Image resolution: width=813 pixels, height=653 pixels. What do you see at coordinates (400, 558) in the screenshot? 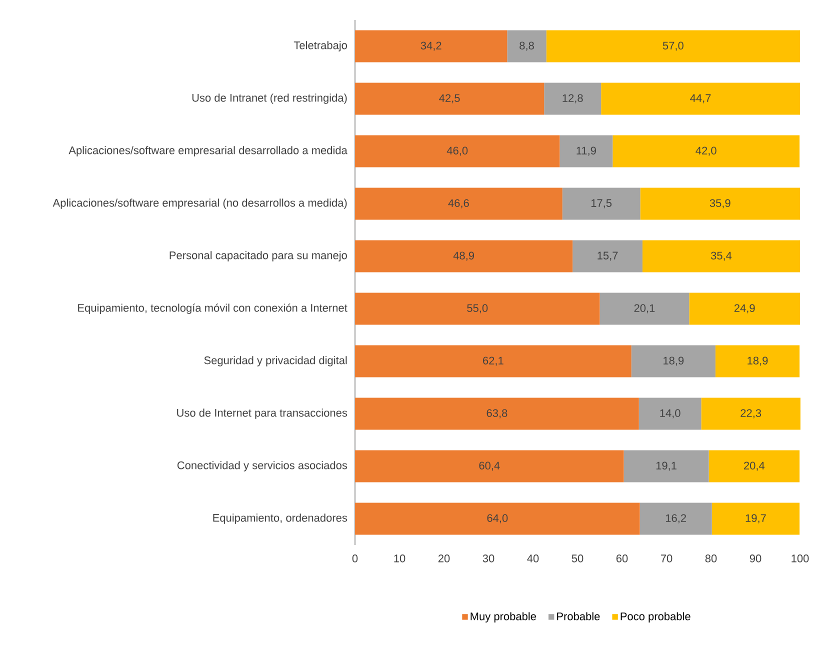
I see `x-tick-label: 10` at bounding box center [400, 558].